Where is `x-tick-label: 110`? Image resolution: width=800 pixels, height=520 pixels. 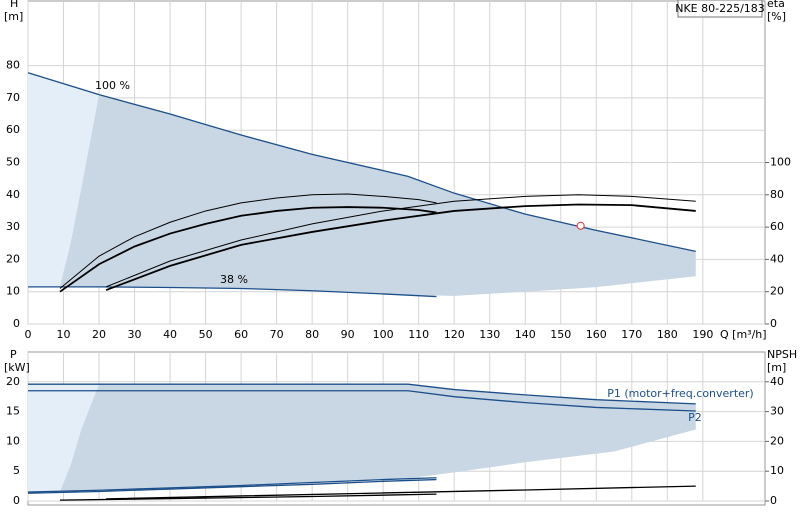
x-tick-label: 110 is located at coordinates (418, 334).